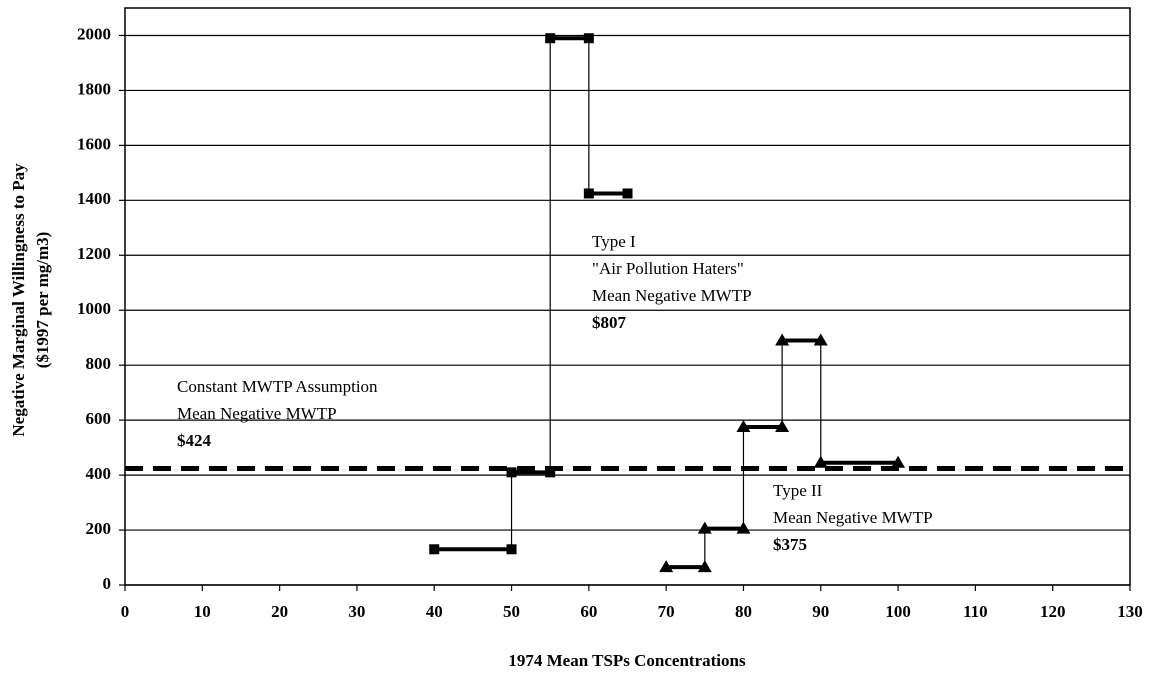 The height and width of the screenshot is (676, 1153). What do you see at coordinates (609, 322) in the screenshot?
I see `annotation: $807` at bounding box center [609, 322].